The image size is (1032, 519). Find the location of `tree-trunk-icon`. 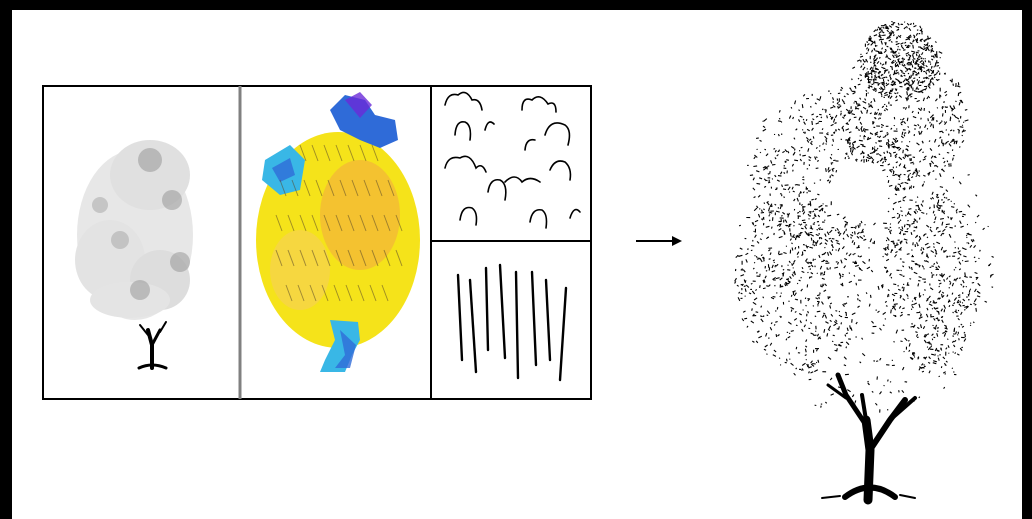

tree-trunk-icon is located at coordinates (869, 438).